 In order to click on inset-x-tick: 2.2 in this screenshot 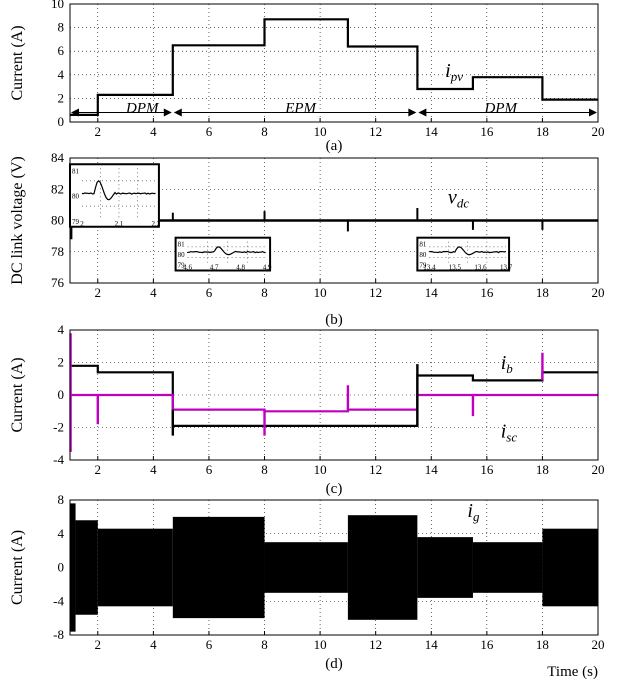, I will do `click(156, 224)`.